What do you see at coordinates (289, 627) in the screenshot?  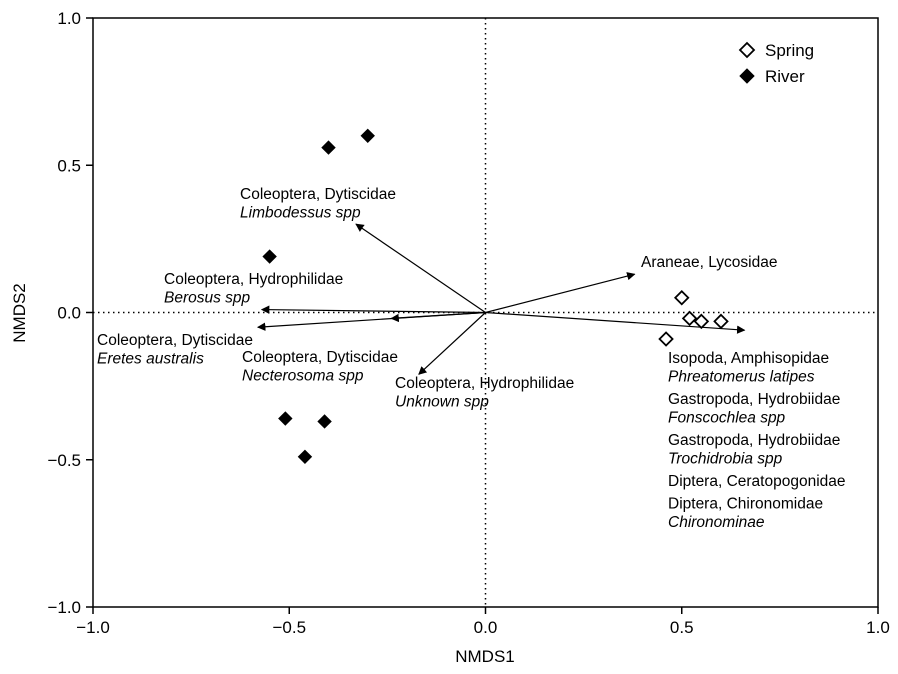 I see `x-tick-label: −0.5` at bounding box center [289, 627].